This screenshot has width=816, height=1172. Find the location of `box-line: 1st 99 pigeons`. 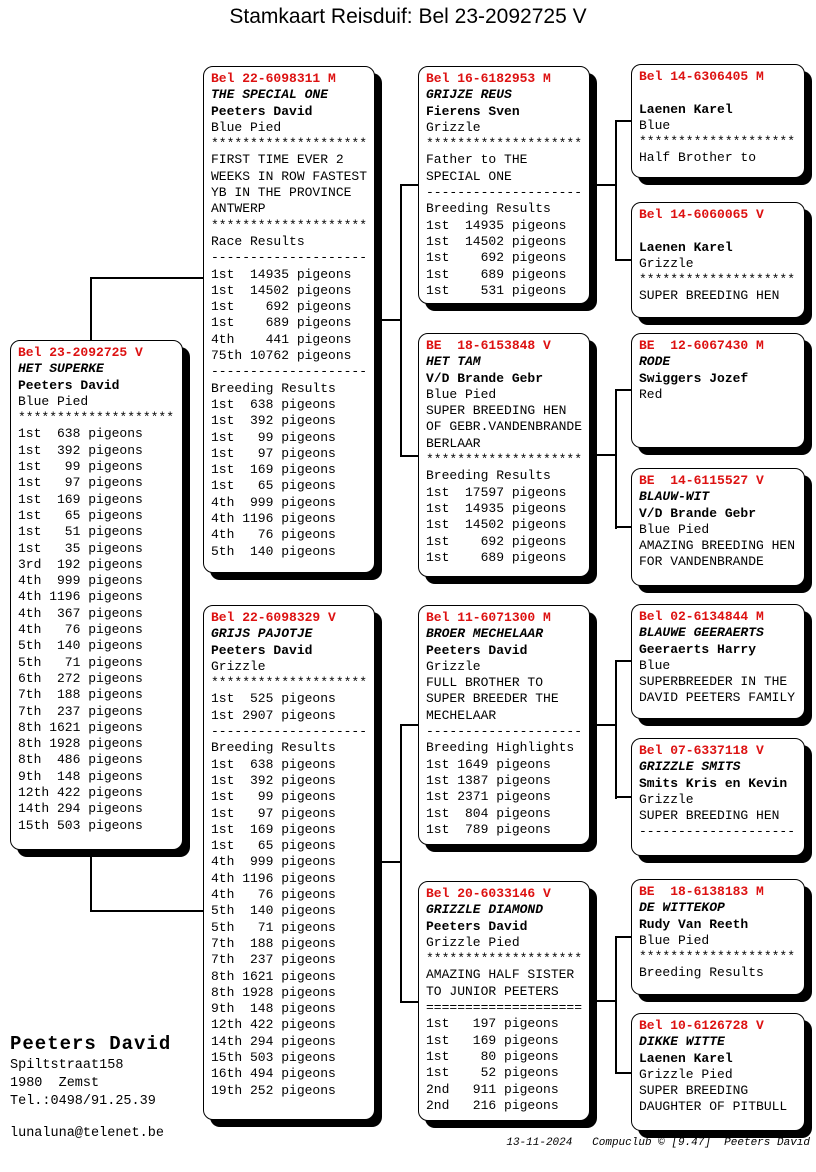

box-line: 1st 99 pigeons is located at coordinates (273, 797).